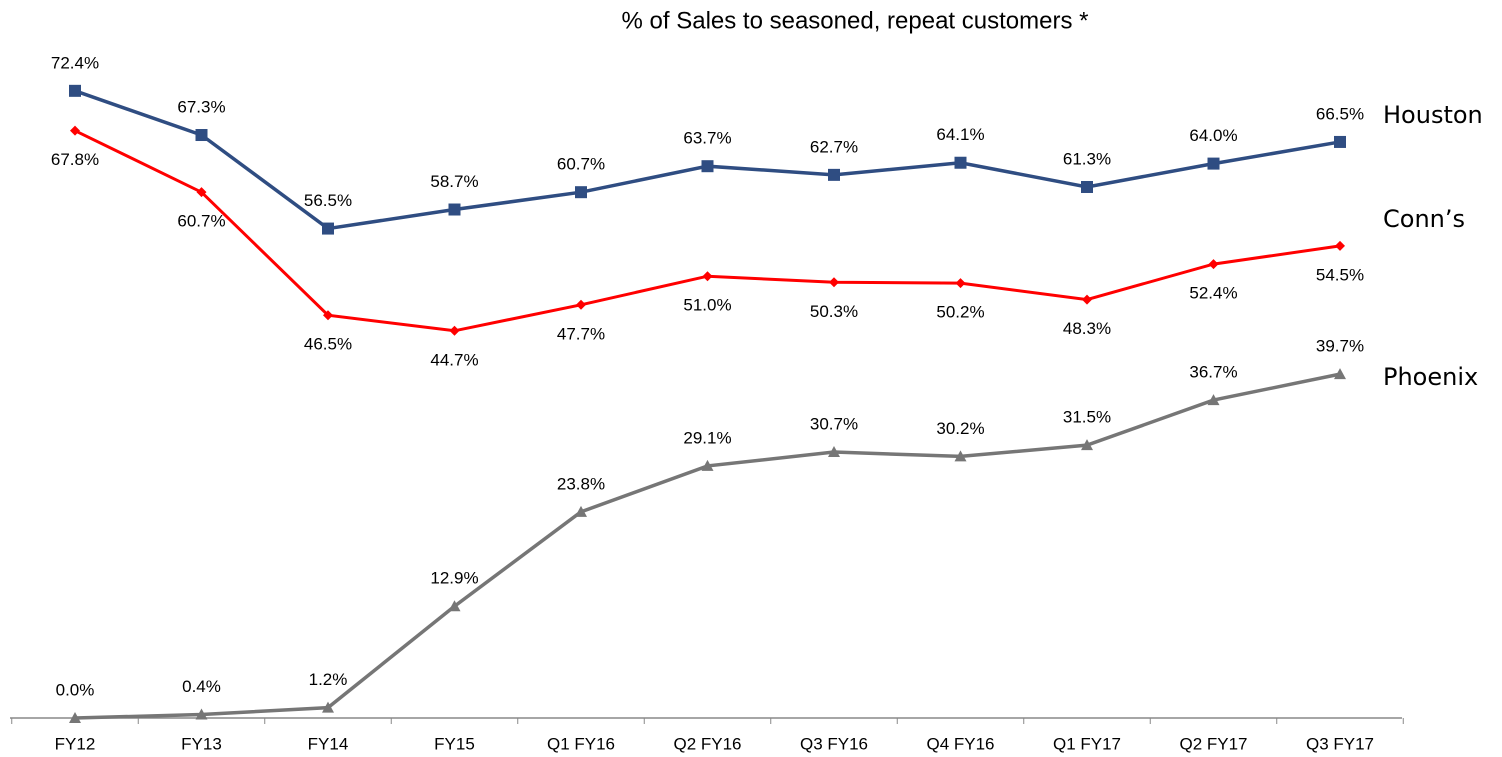 The image size is (1502, 757). I want to click on value-label: 36.7%, so click(1213, 372).